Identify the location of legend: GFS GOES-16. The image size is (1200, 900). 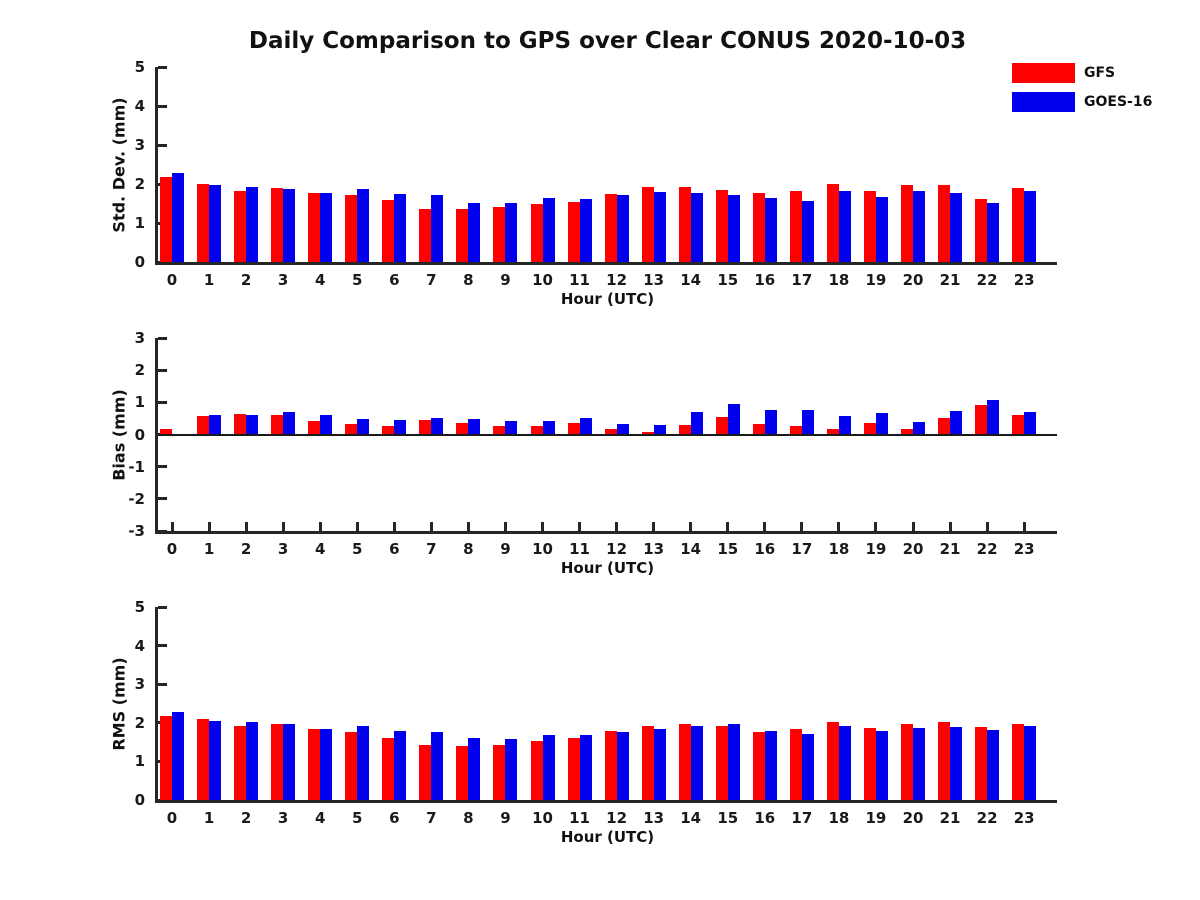
(1082, 87).